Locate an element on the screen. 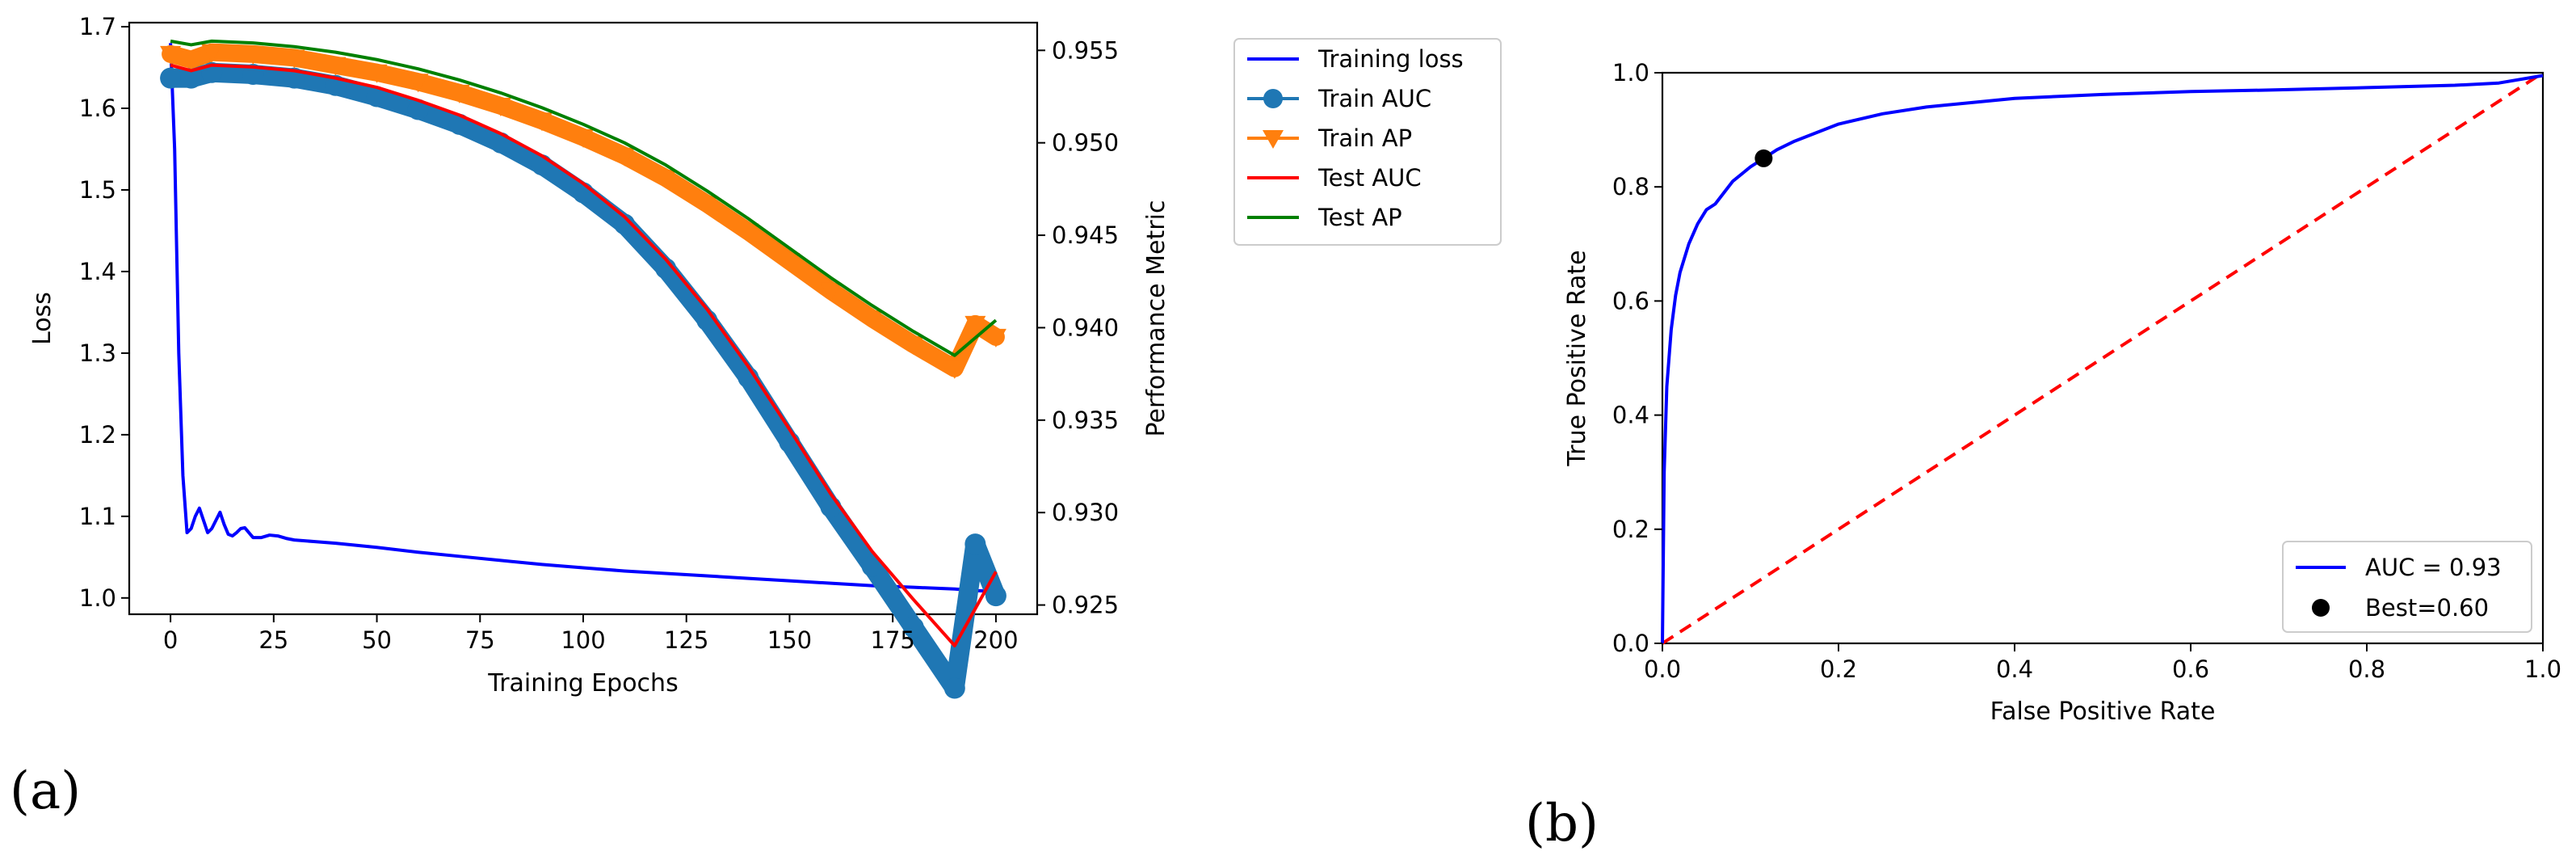 The image size is (2576, 864). chart-a-legend-marker-train-ap is located at coordinates (1274, 139).